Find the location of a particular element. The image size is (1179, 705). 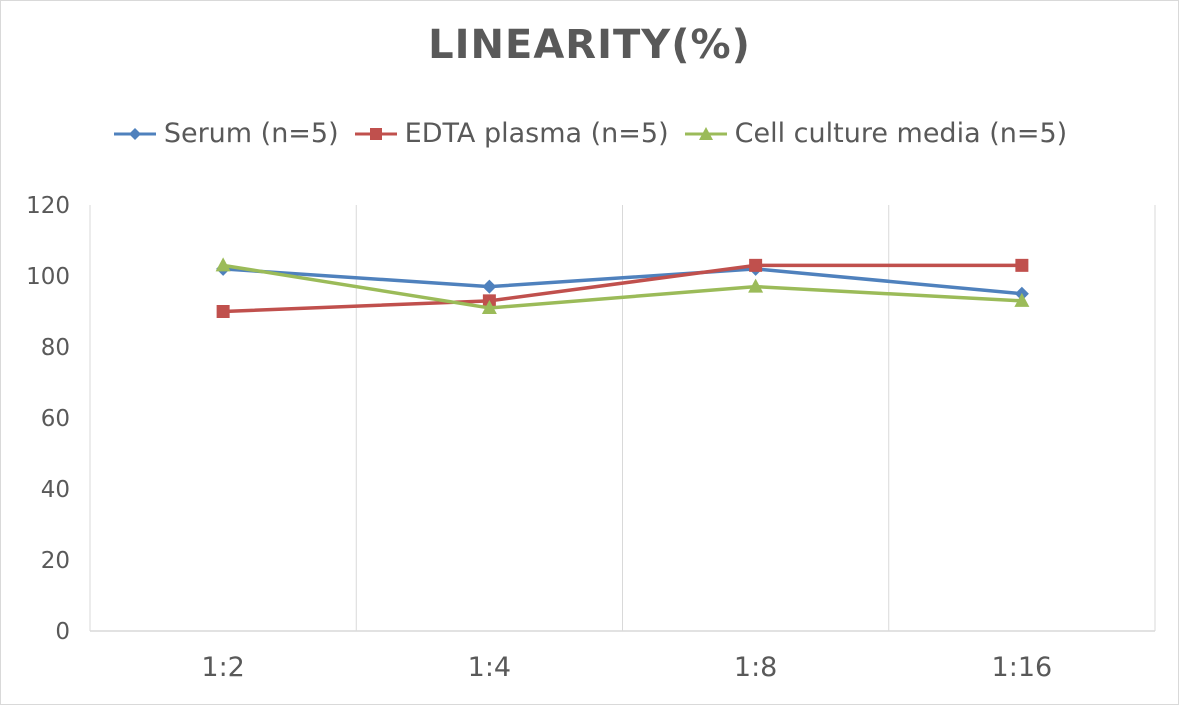

x-tick-label: 1:2 is located at coordinates (222, 667).